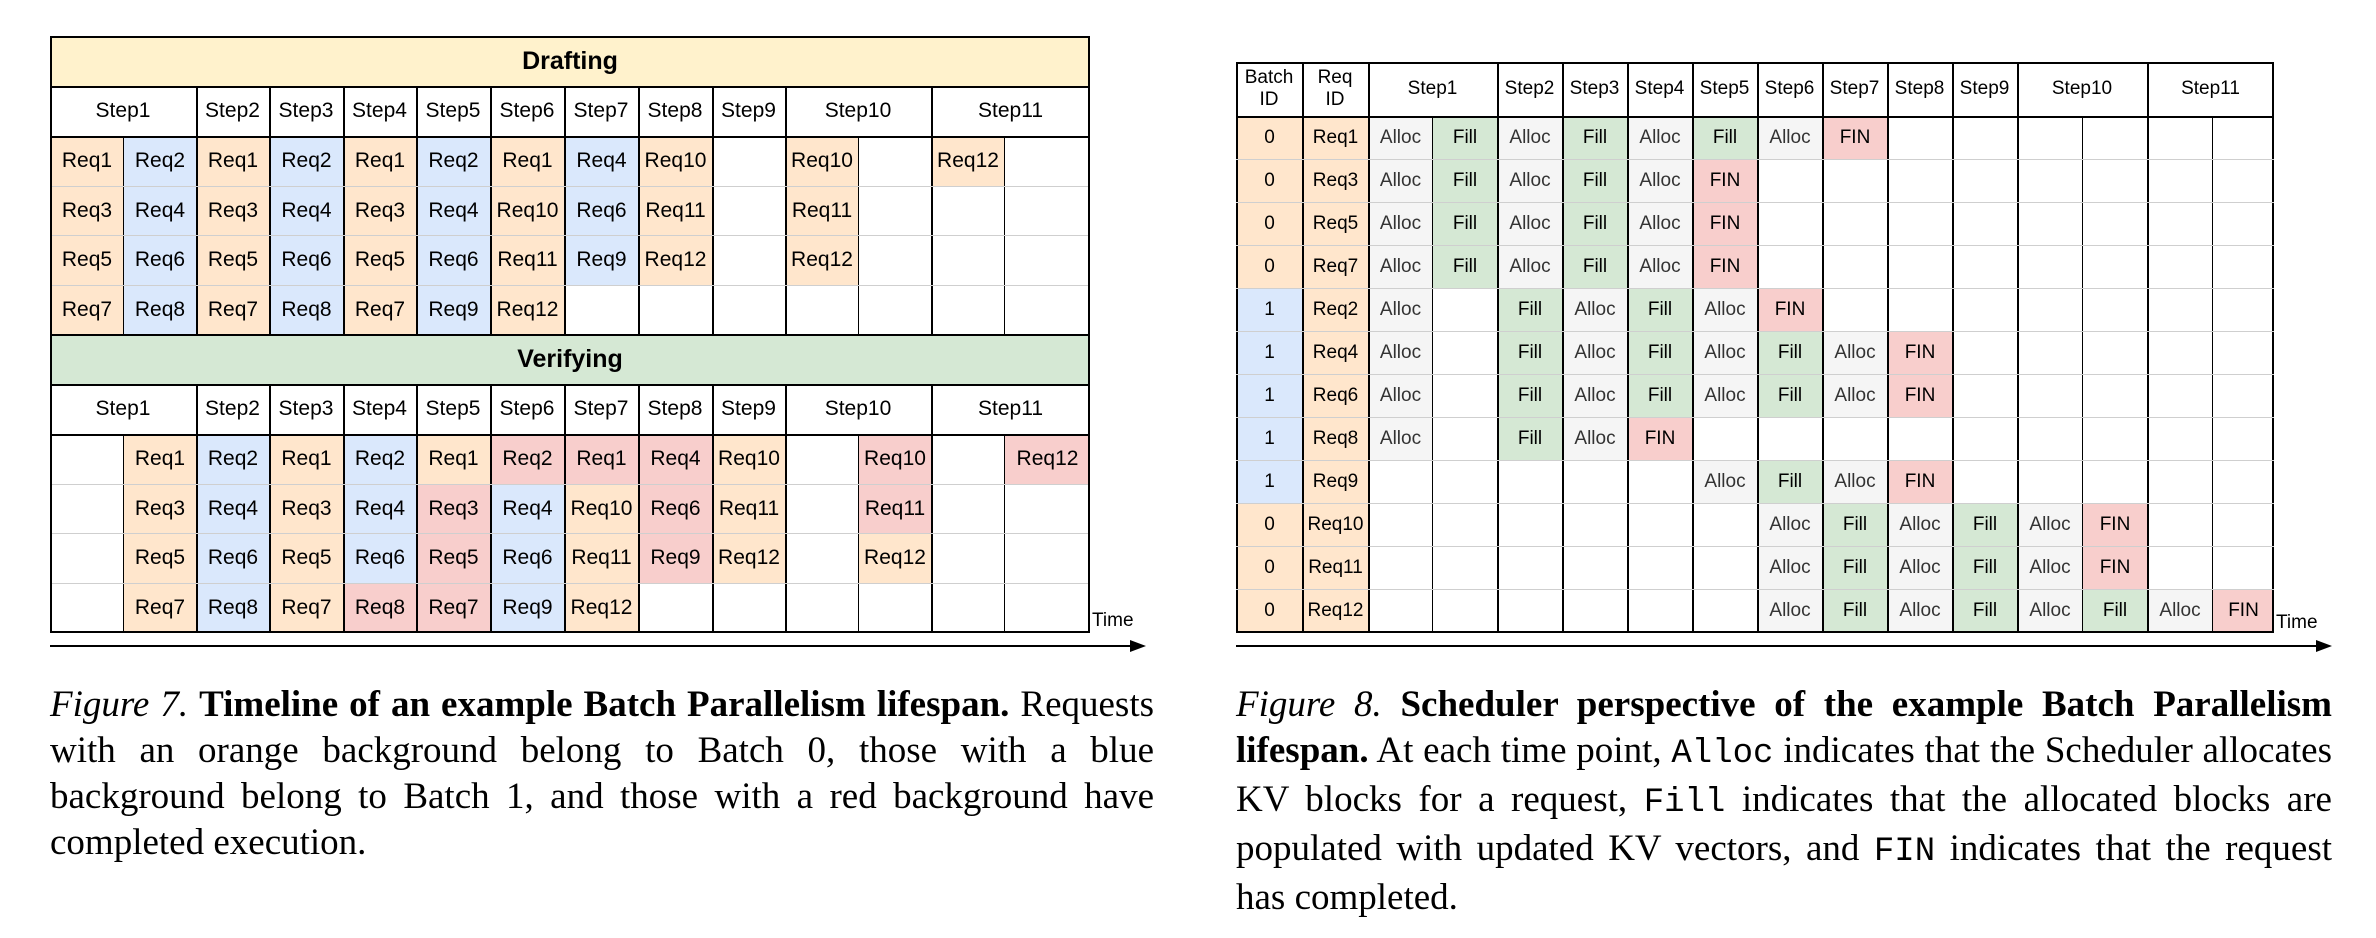 This screenshot has width=2376, height=938. I want to click on scheduler-step-header: Step9, so click(1984, 88).